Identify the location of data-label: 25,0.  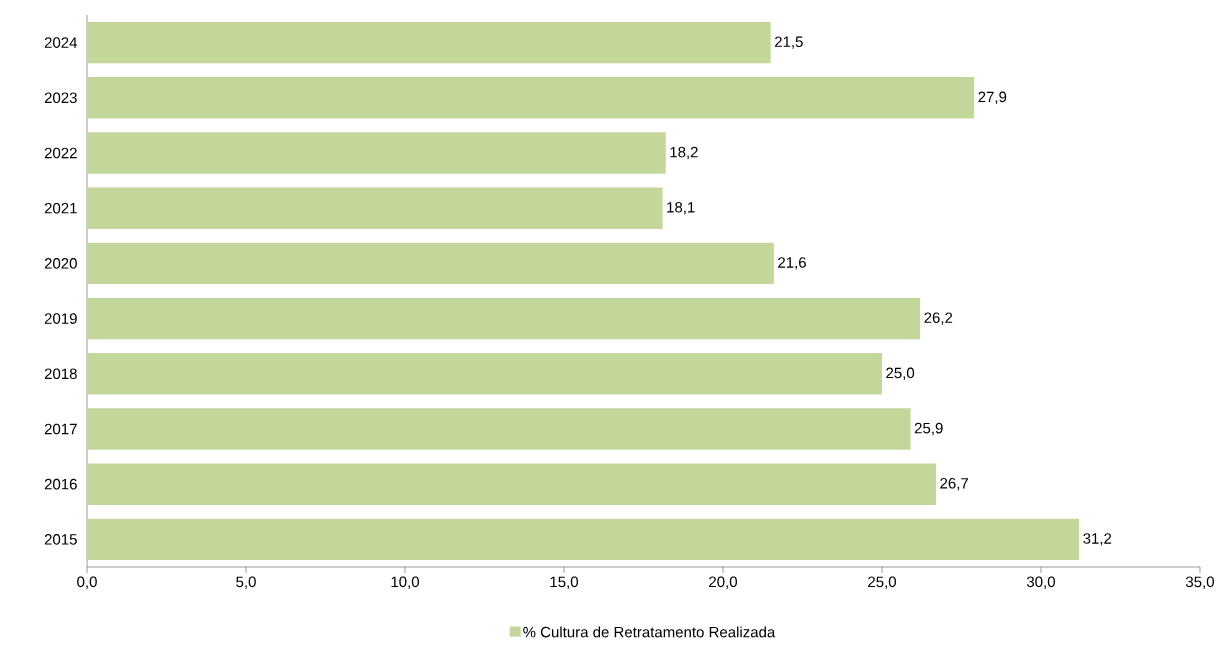
(900, 373).